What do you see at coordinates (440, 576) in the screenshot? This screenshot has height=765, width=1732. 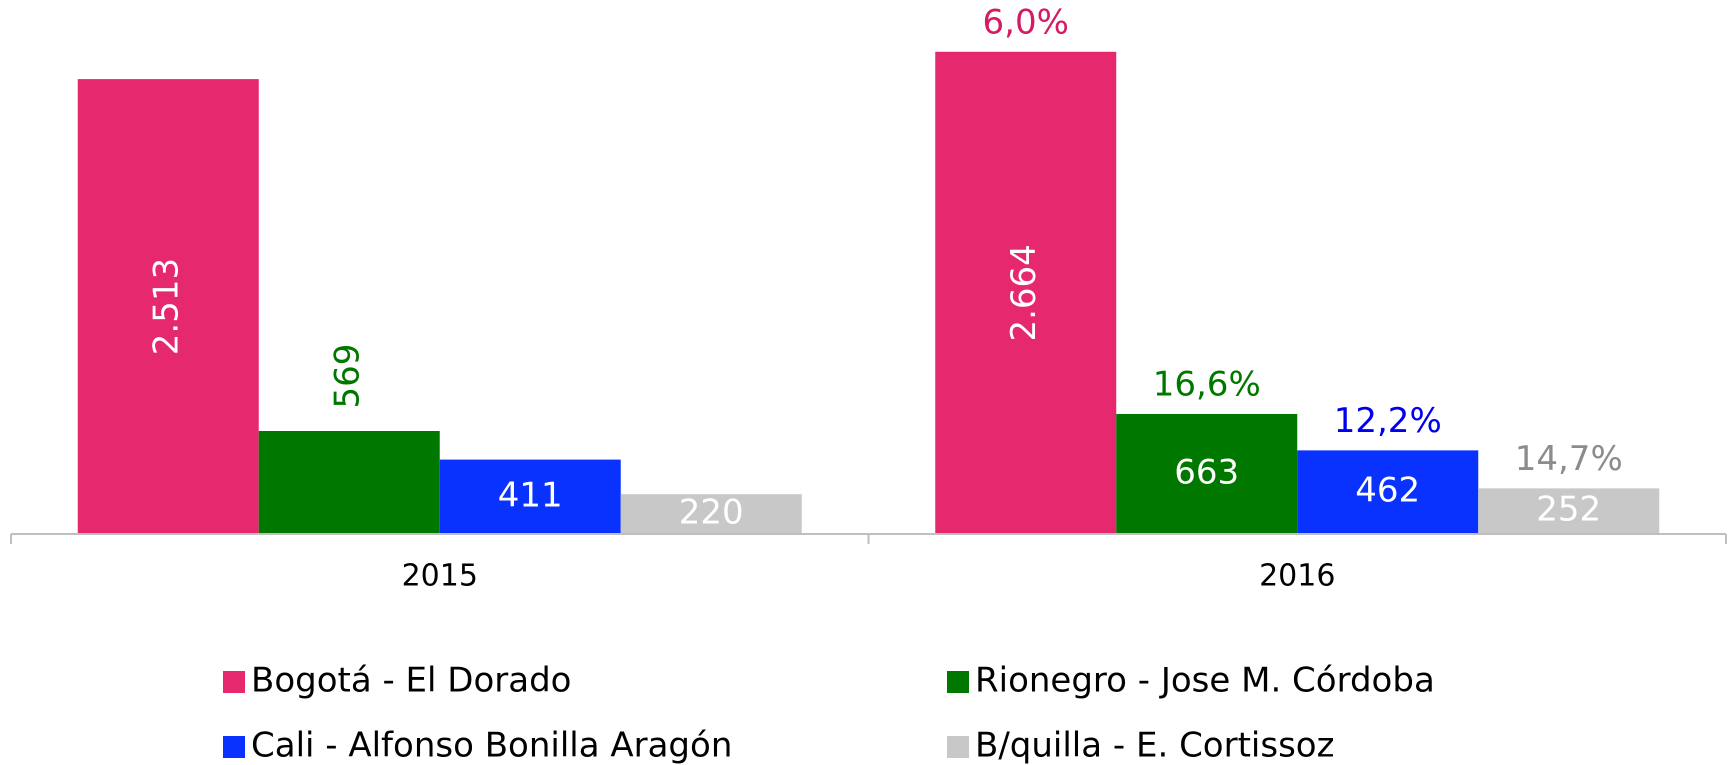 I see `x-tick-label: 2015` at bounding box center [440, 576].